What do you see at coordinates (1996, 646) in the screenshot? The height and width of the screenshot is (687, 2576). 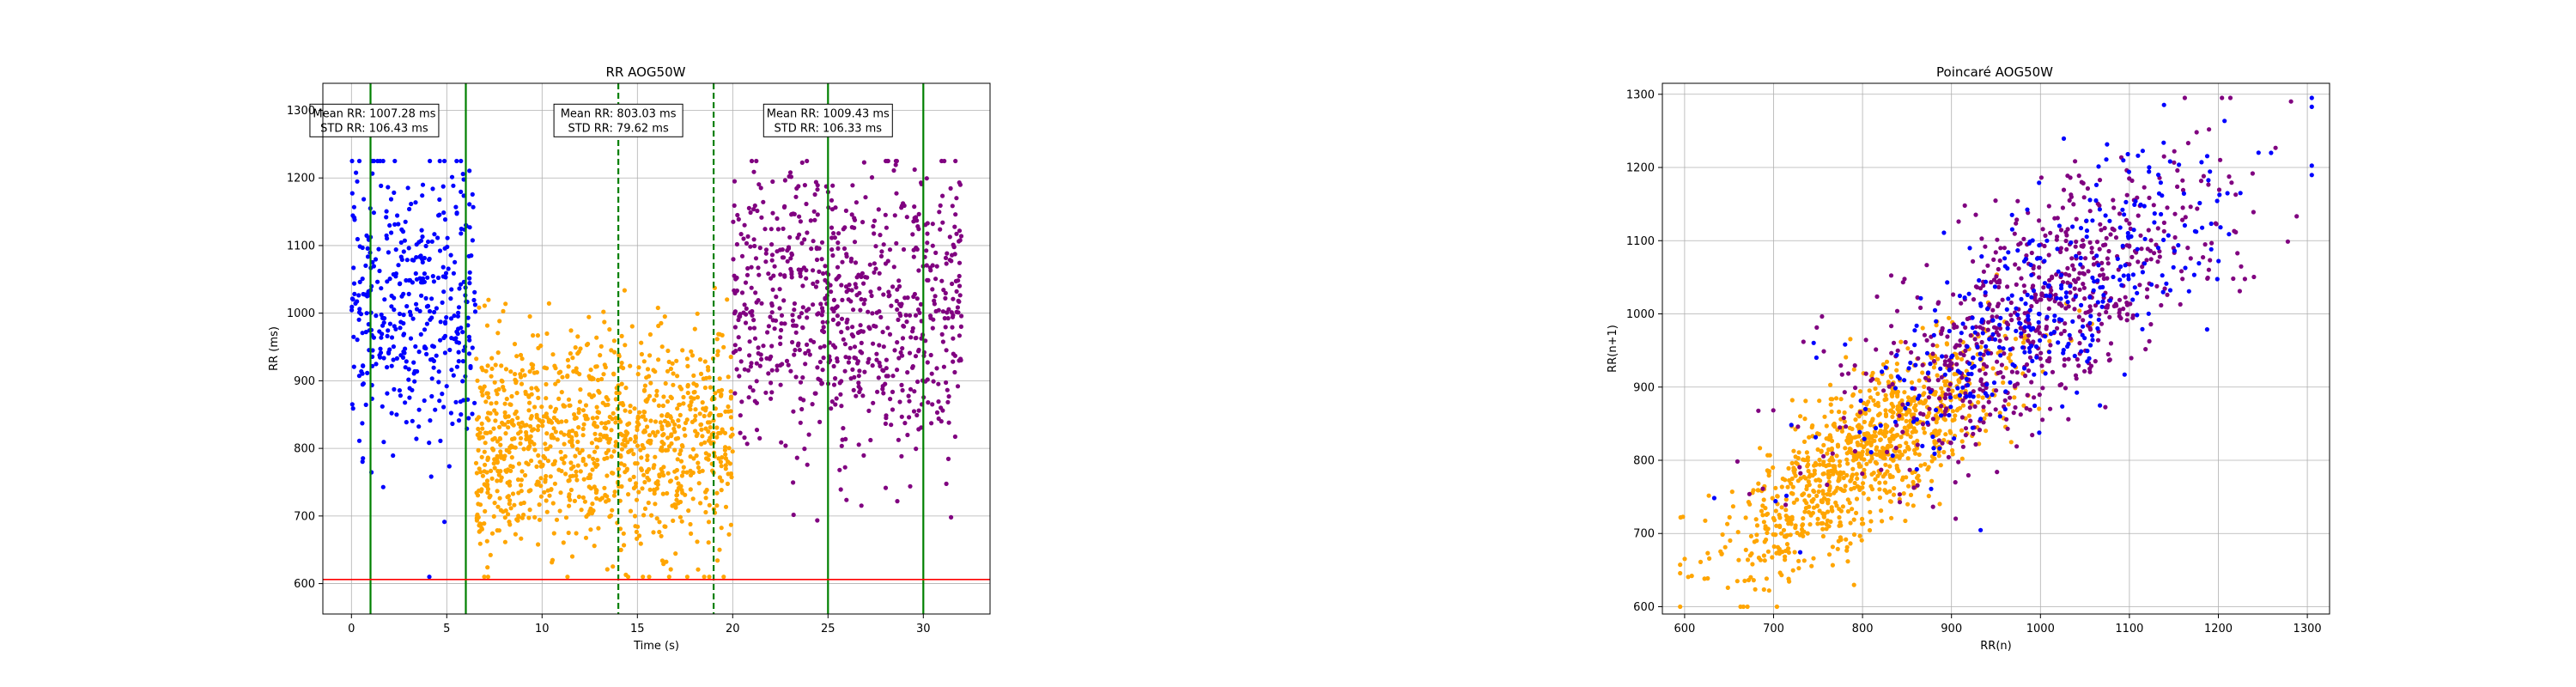 I see `poincare-x-axis-label: RR(n)` at bounding box center [1996, 646].